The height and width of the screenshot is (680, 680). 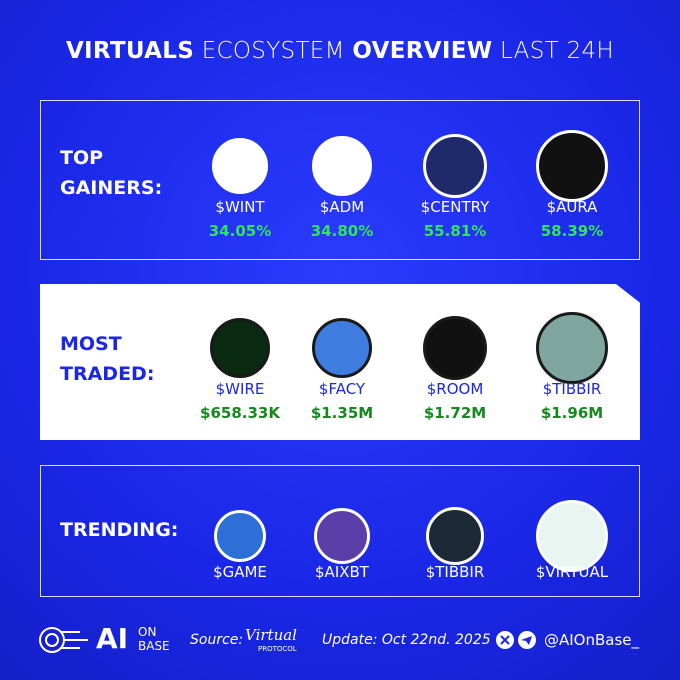 What do you see at coordinates (91, 344) in the screenshot?
I see `section-label: MOST` at bounding box center [91, 344].